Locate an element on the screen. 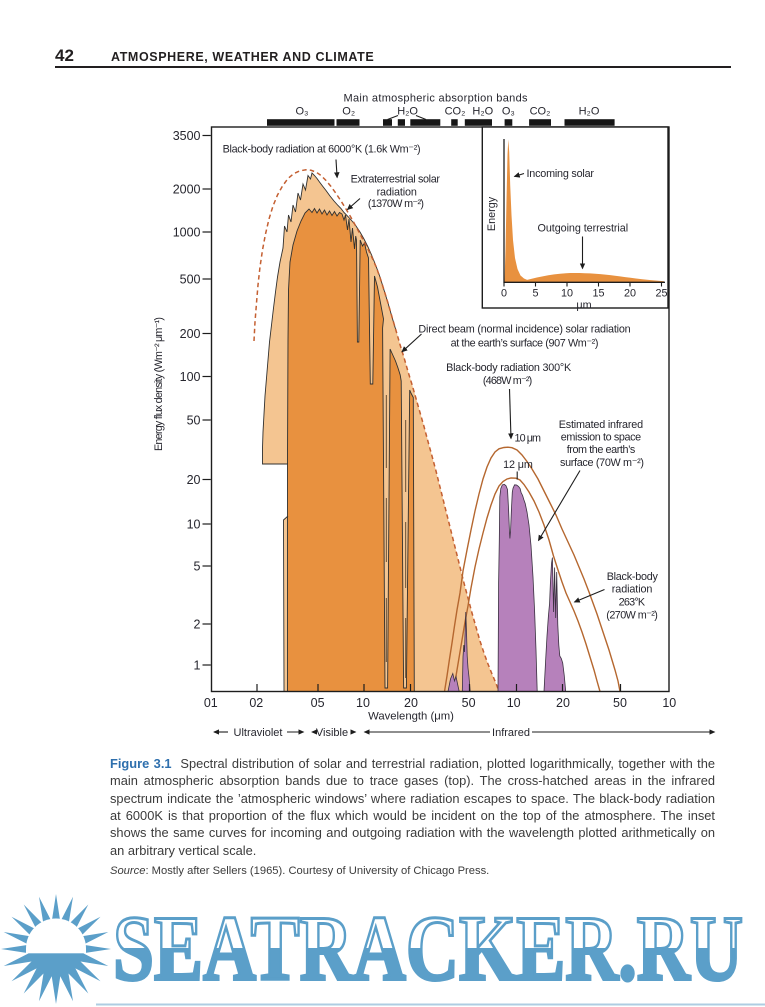 The width and height of the screenshot is (765, 1007). svg-text: 2 is located at coordinates (197, 624).